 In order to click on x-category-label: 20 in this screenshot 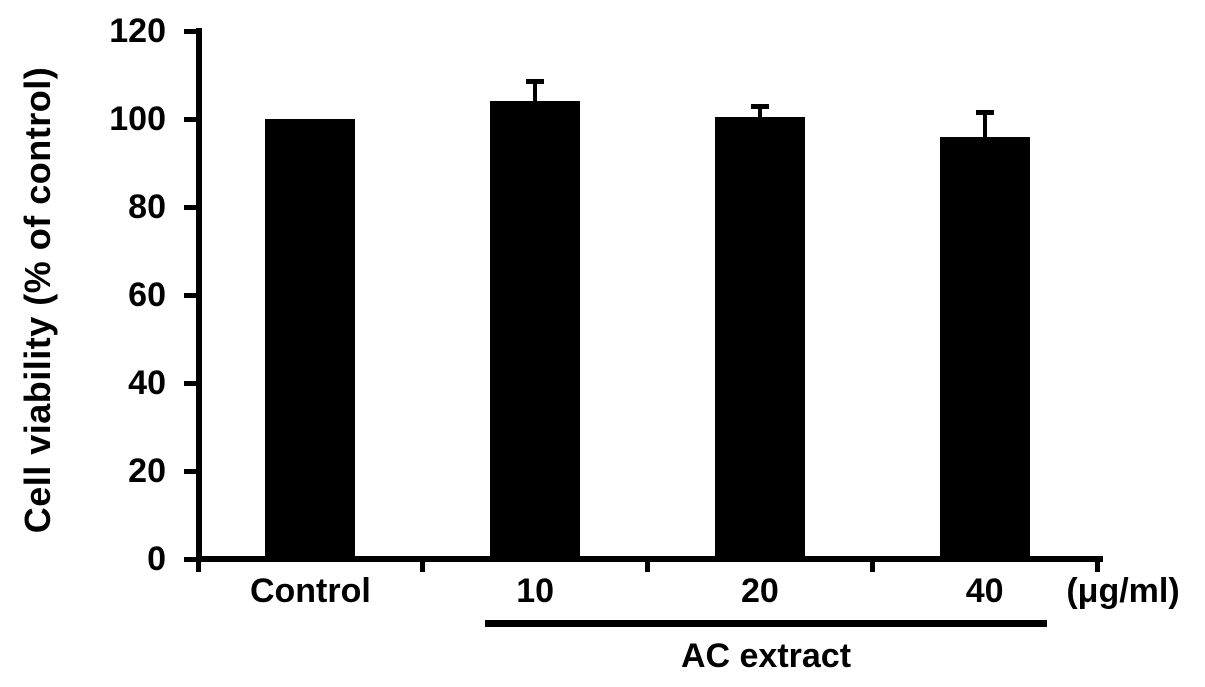, I will do `click(759, 591)`.